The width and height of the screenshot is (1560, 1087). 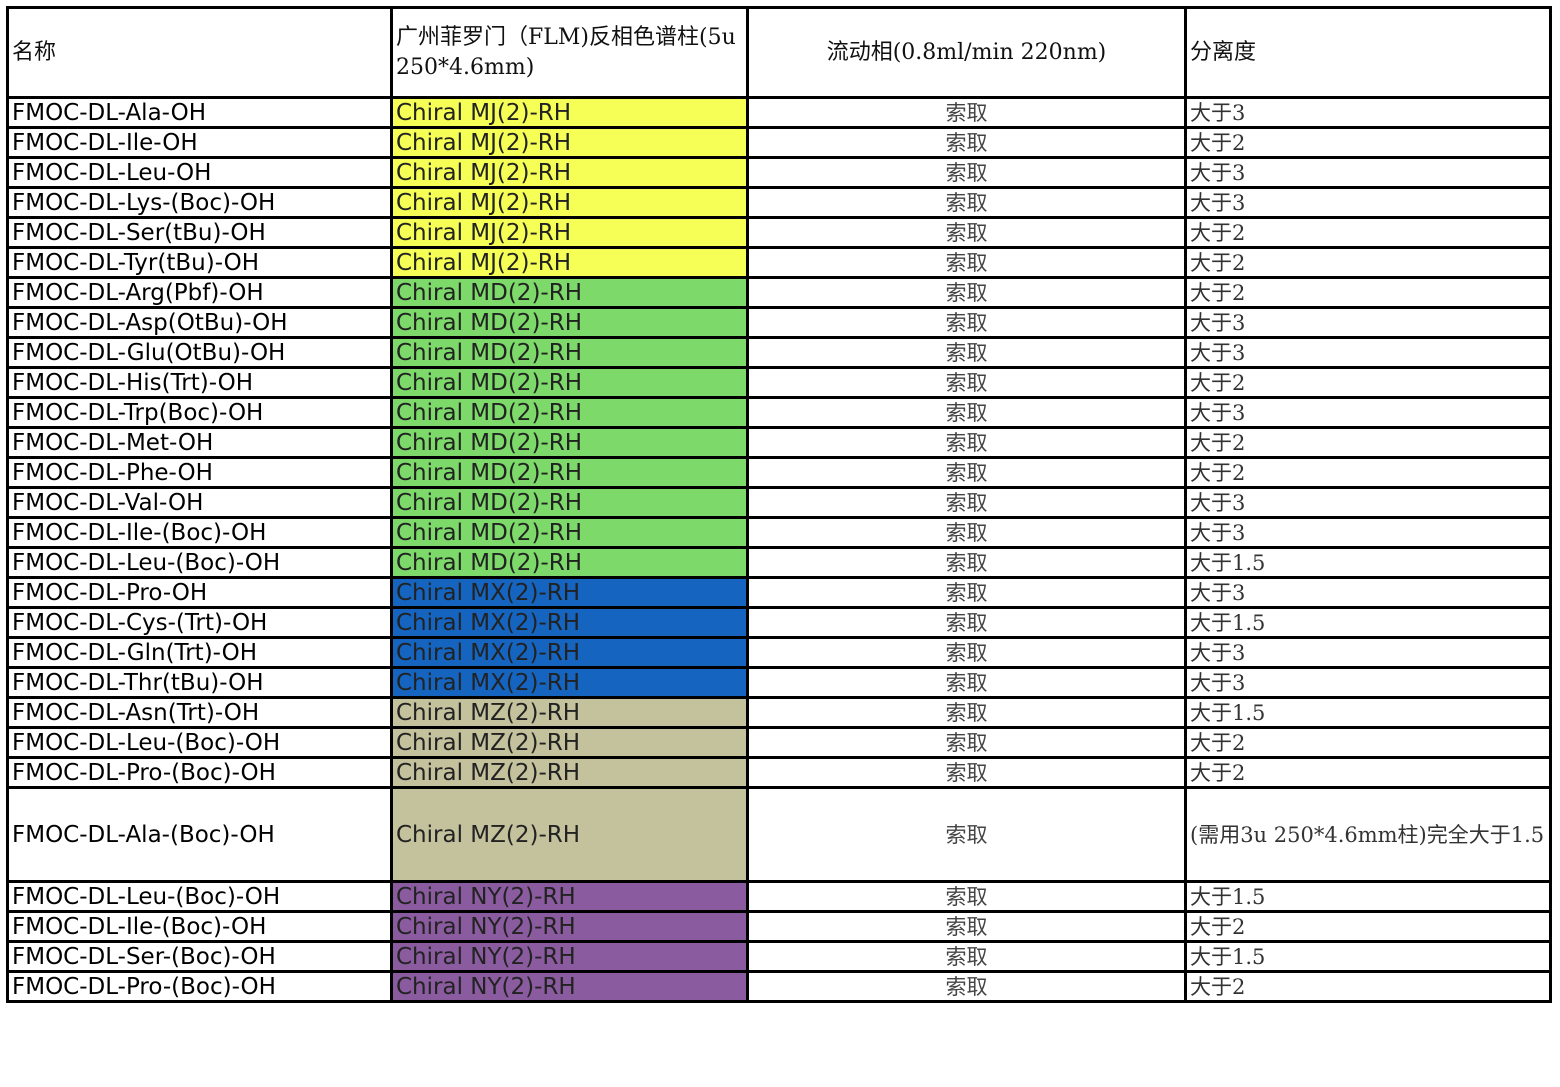 I want to click on table-row: FMOC-DL-Thr(tBu)-OH Chiral MX(2)-RH 索取 大于3, so click(x=779, y=682).